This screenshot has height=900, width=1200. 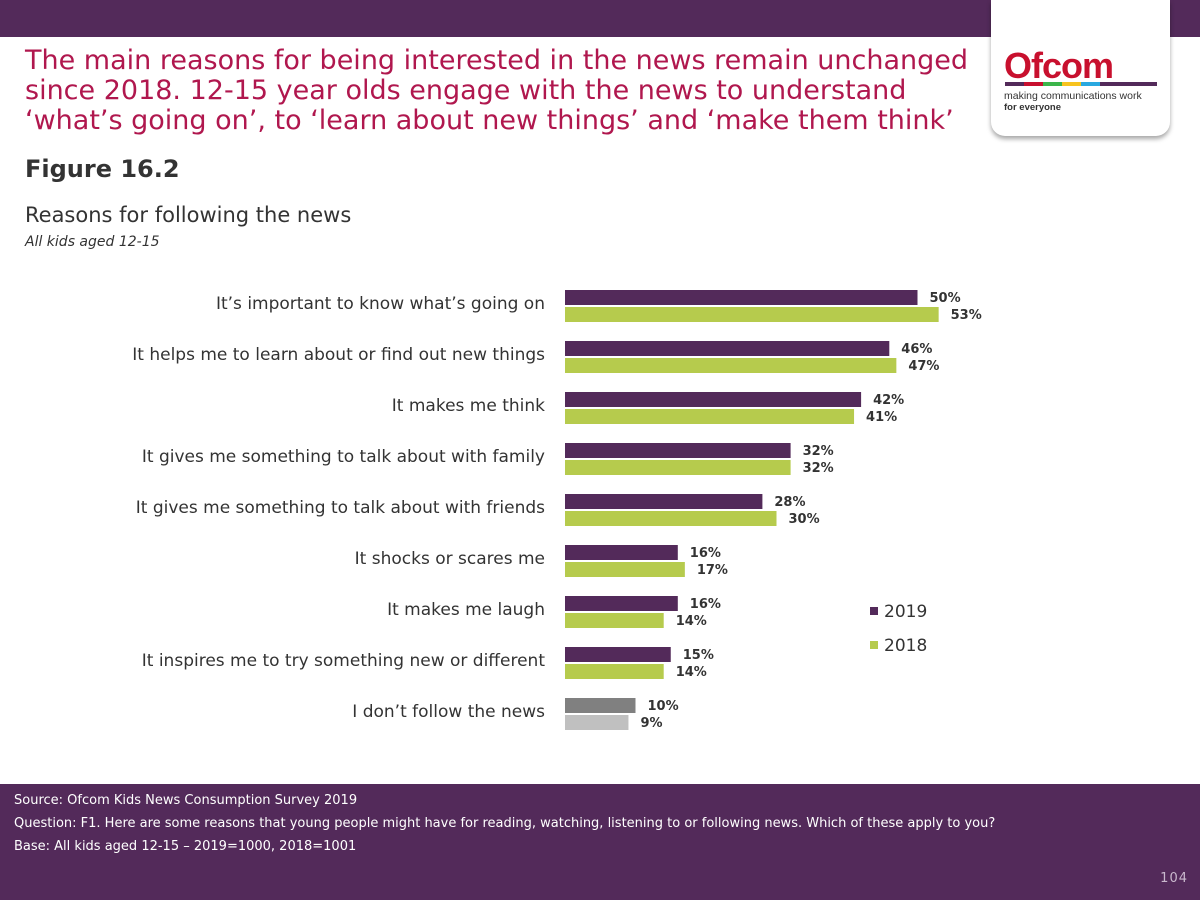 What do you see at coordinates (102, 169) in the screenshot?
I see `figure-label: Figure 16.2` at bounding box center [102, 169].